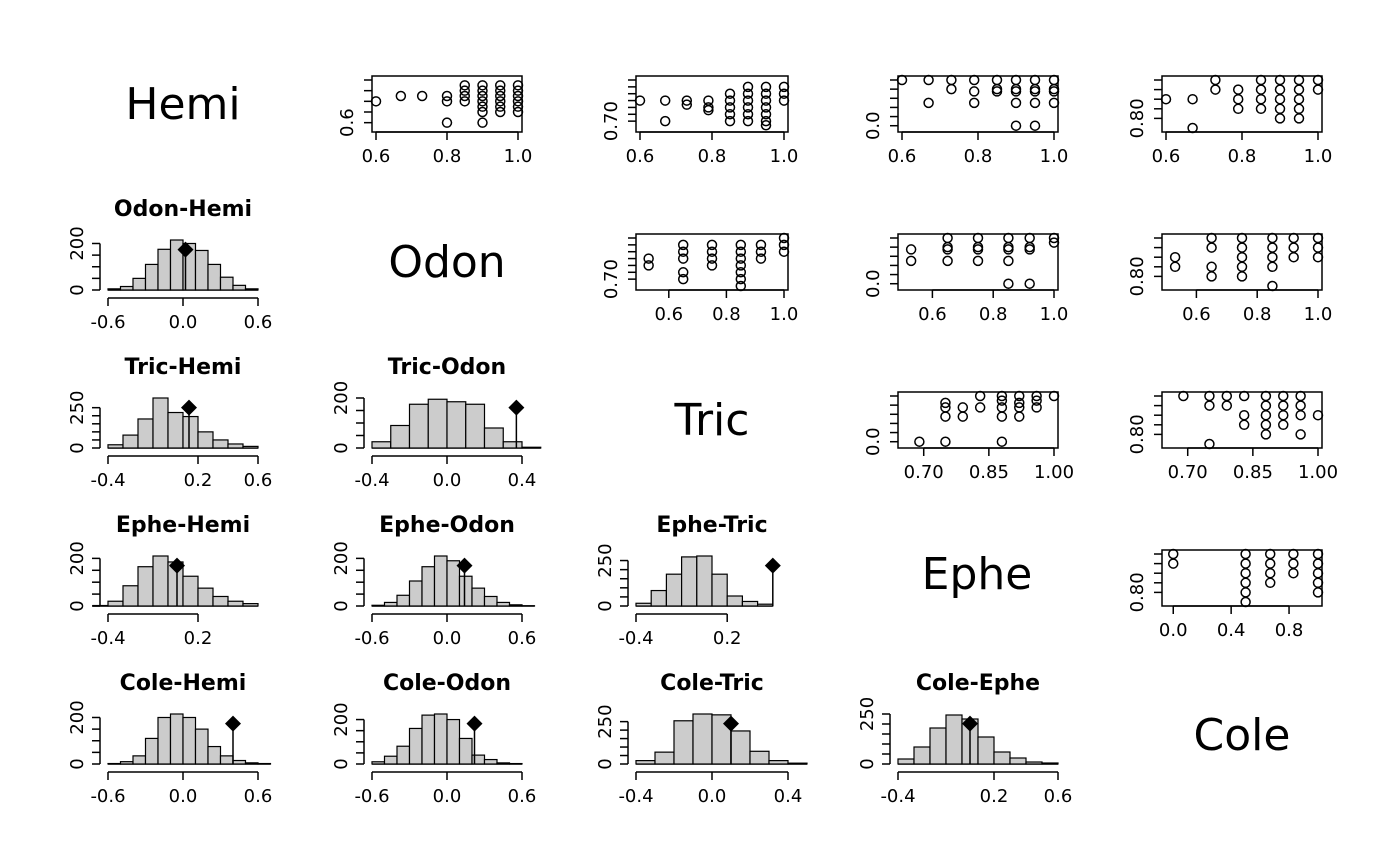 The width and height of the screenshot is (1400, 866). What do you see at coordinates (77, 407) in the screenshot?
I see `hist-tric-hemi-y-tick-label: 250` at bounding box center [77, 407].